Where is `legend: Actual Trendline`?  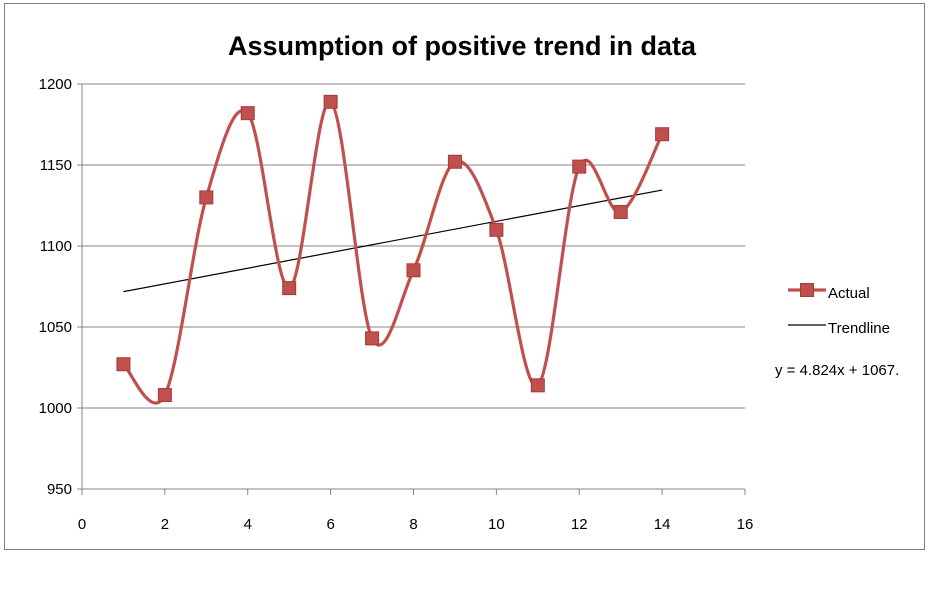 legend: Actual Trendline is located at coordinates (839, 310).